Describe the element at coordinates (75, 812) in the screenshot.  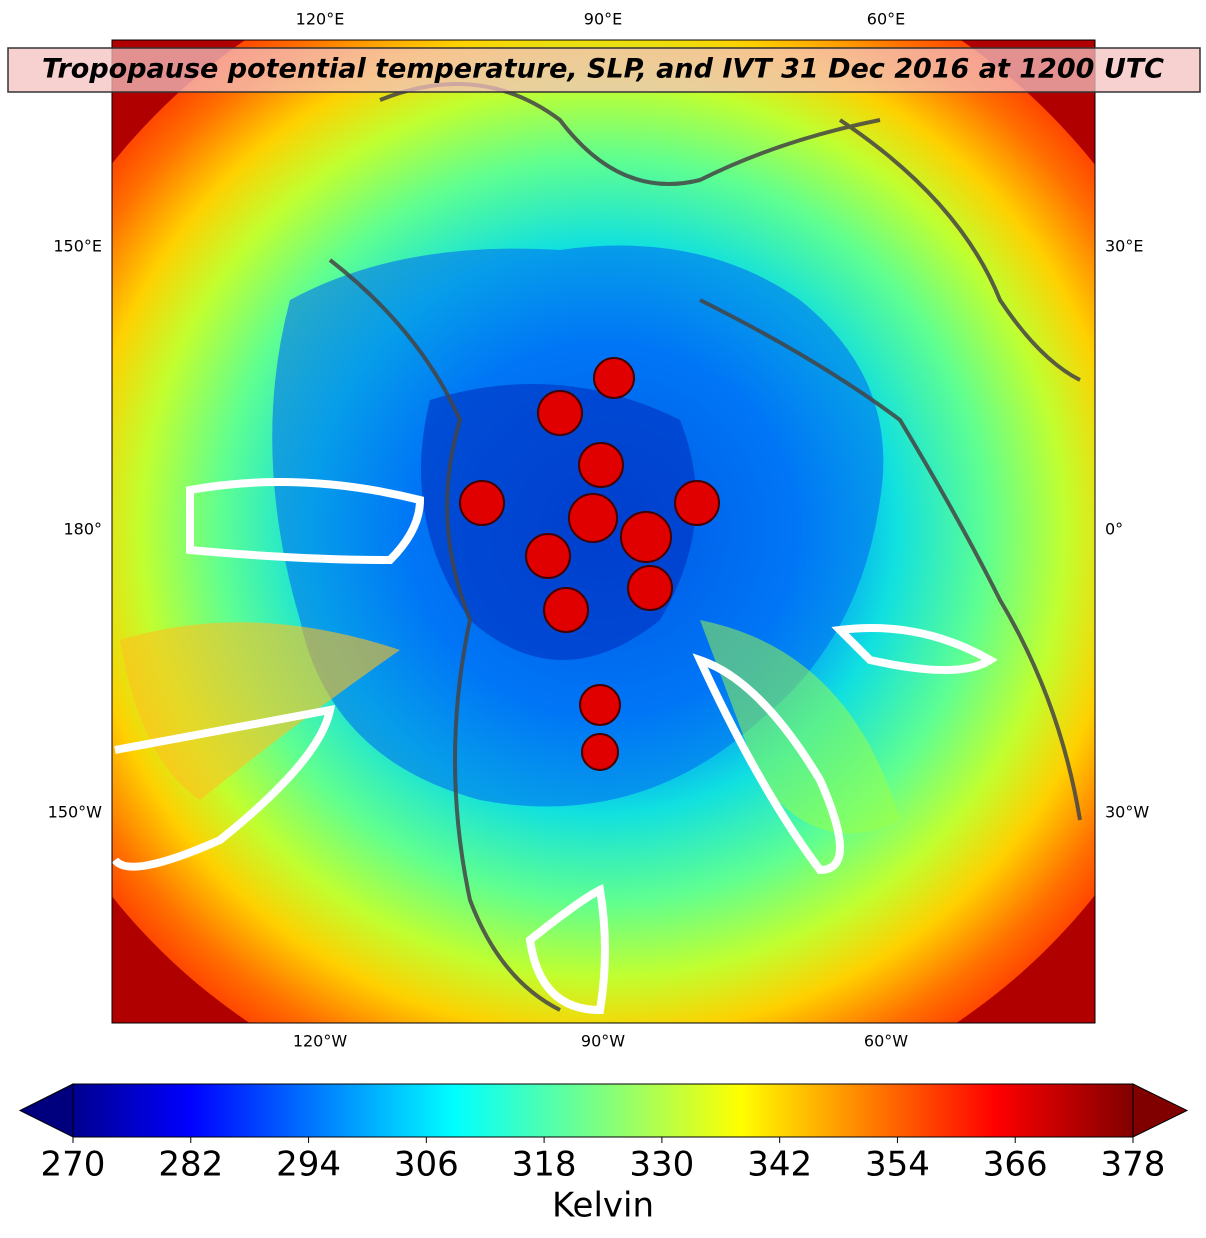
I see `lon-label: 150°W` at that location.